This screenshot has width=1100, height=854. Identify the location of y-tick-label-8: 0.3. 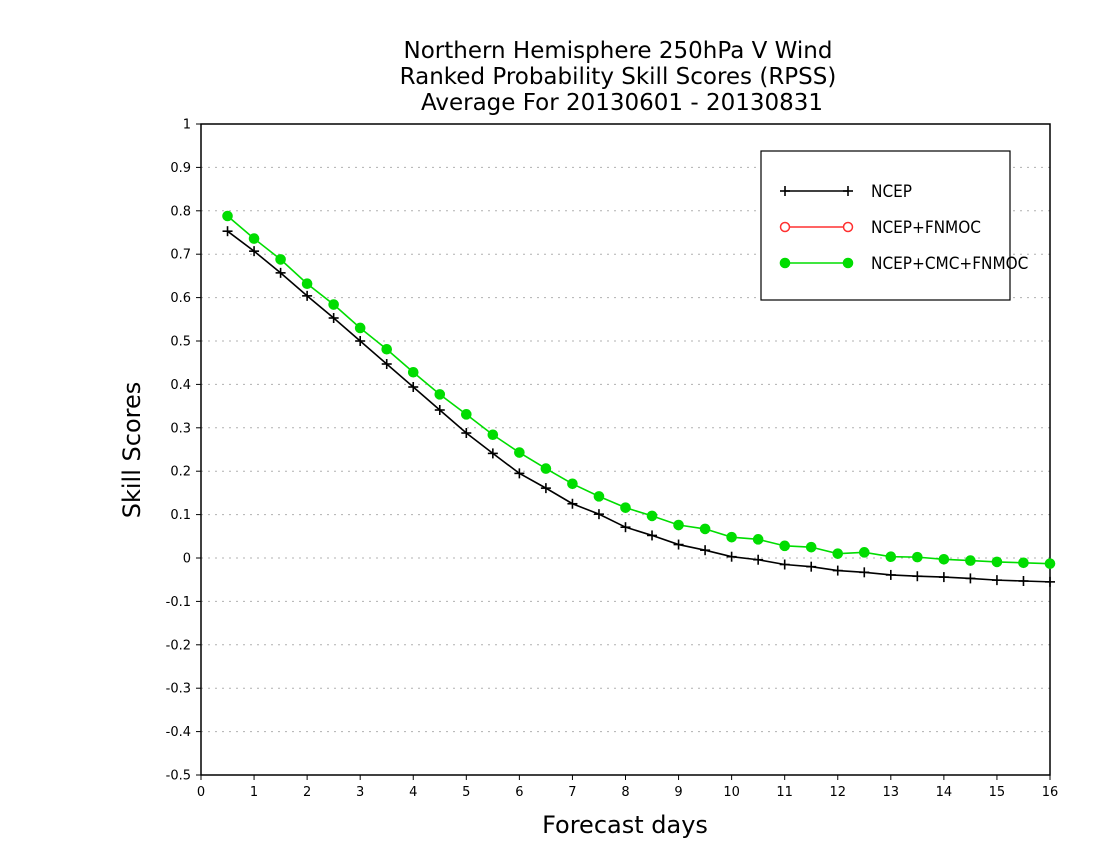
(180, 428).